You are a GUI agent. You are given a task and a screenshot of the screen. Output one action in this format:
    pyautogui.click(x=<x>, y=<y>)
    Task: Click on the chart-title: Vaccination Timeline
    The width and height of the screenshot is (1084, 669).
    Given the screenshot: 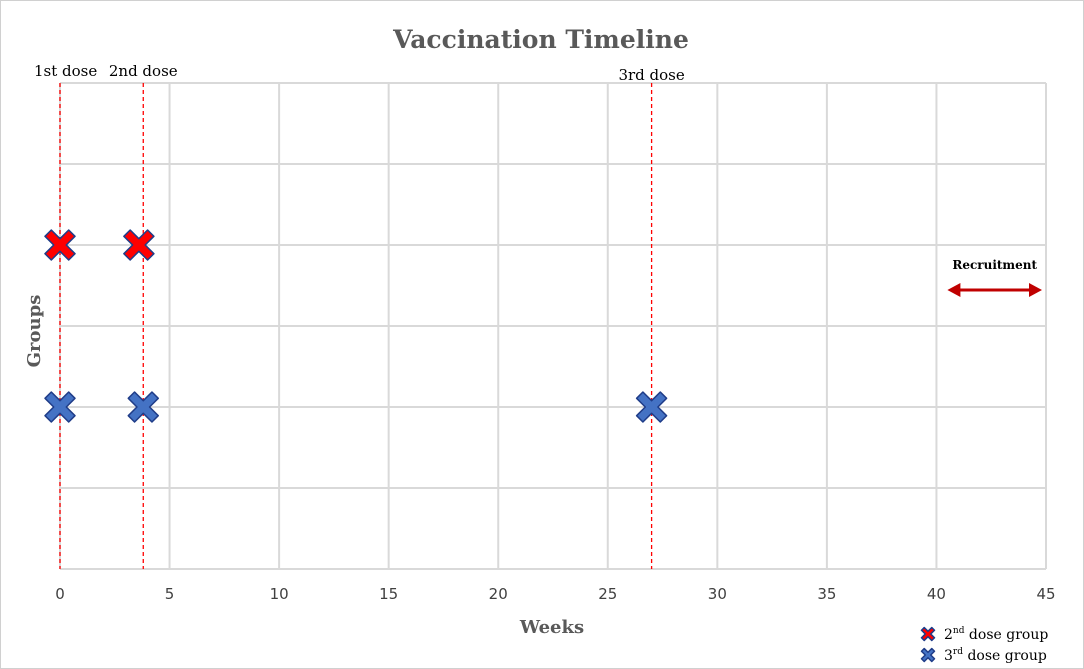 What is the action you would take?
    pyautogui.click(x=540, y=39)
    